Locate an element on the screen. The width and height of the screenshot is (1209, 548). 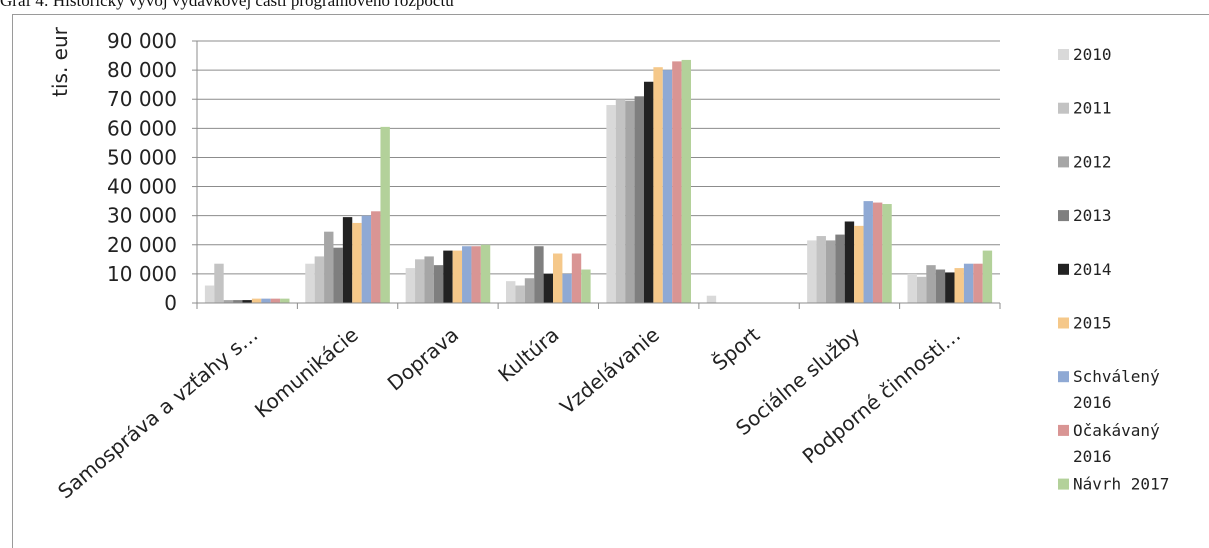
category-label: Šport is located at coordinates (736, 348).